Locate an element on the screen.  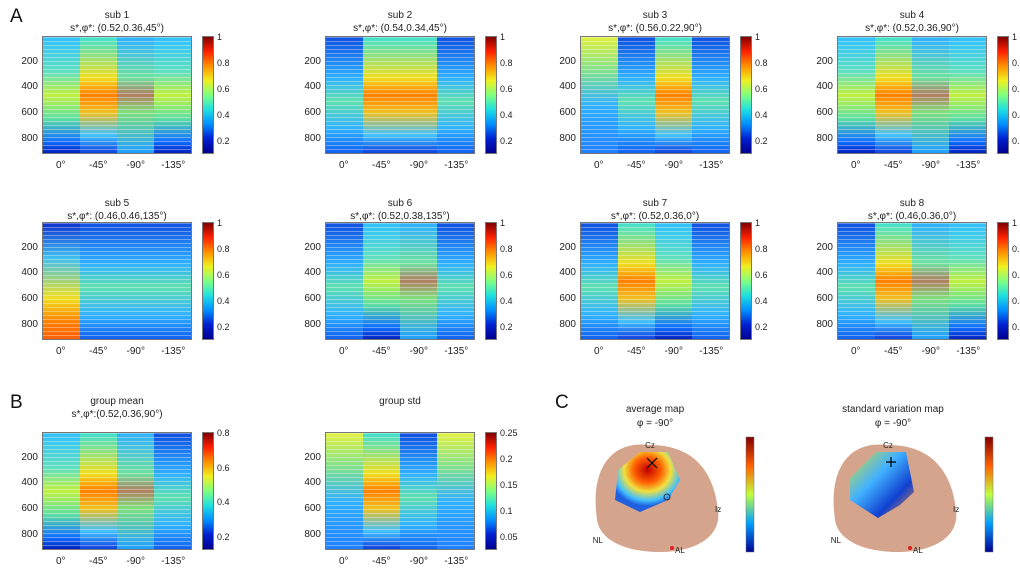
plot-title: sub 5 is located at coordinates (117, 203).